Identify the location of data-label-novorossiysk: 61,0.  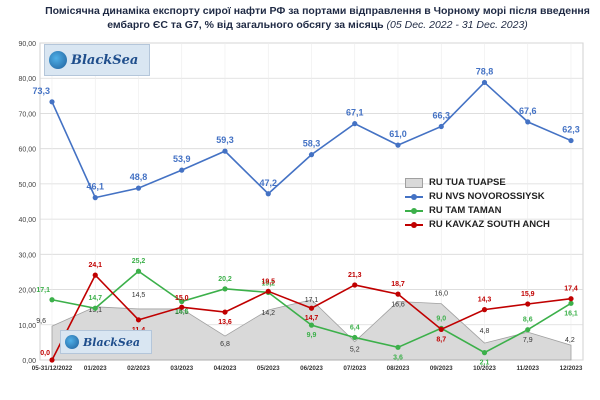
(398, 134).